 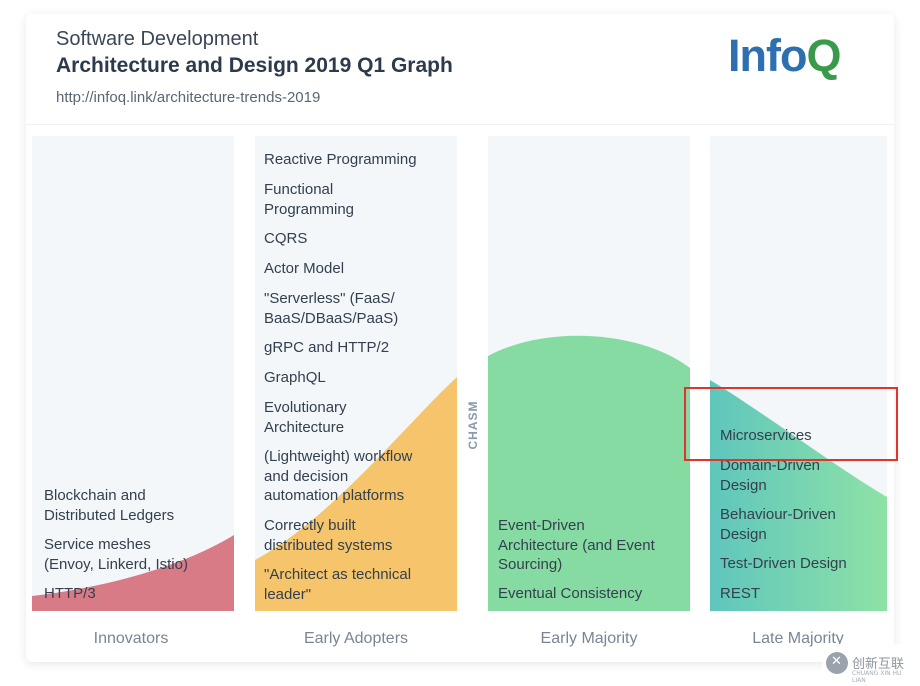 What do you see at coordinates (331, 308) in the screenshot?
I see `list-item: "Serverless" (FaaS/ BaaS/DBaaS/PaaS)` at bounding box center [331, 308].